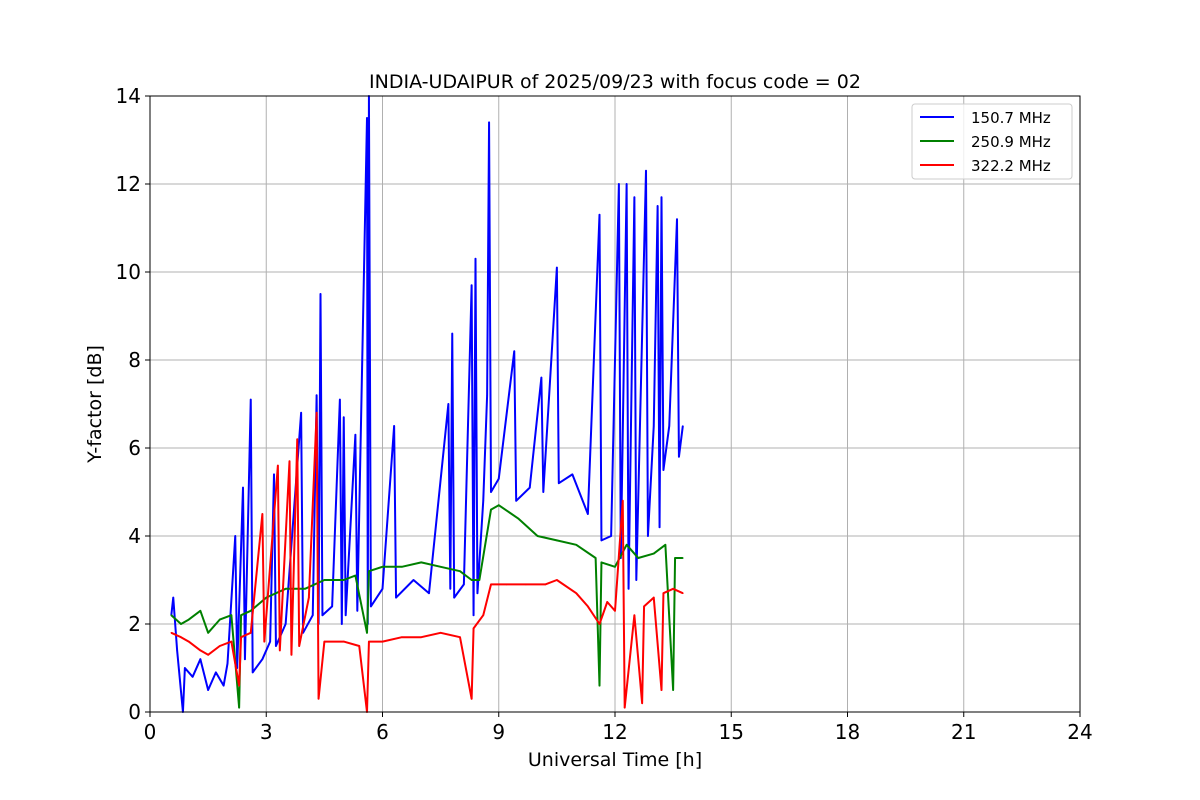 This screenshot has height=800, width=1200. Describe the element at coordinates (963, 732) in the screenshot. I see `x-tick-label: 21` at that location.